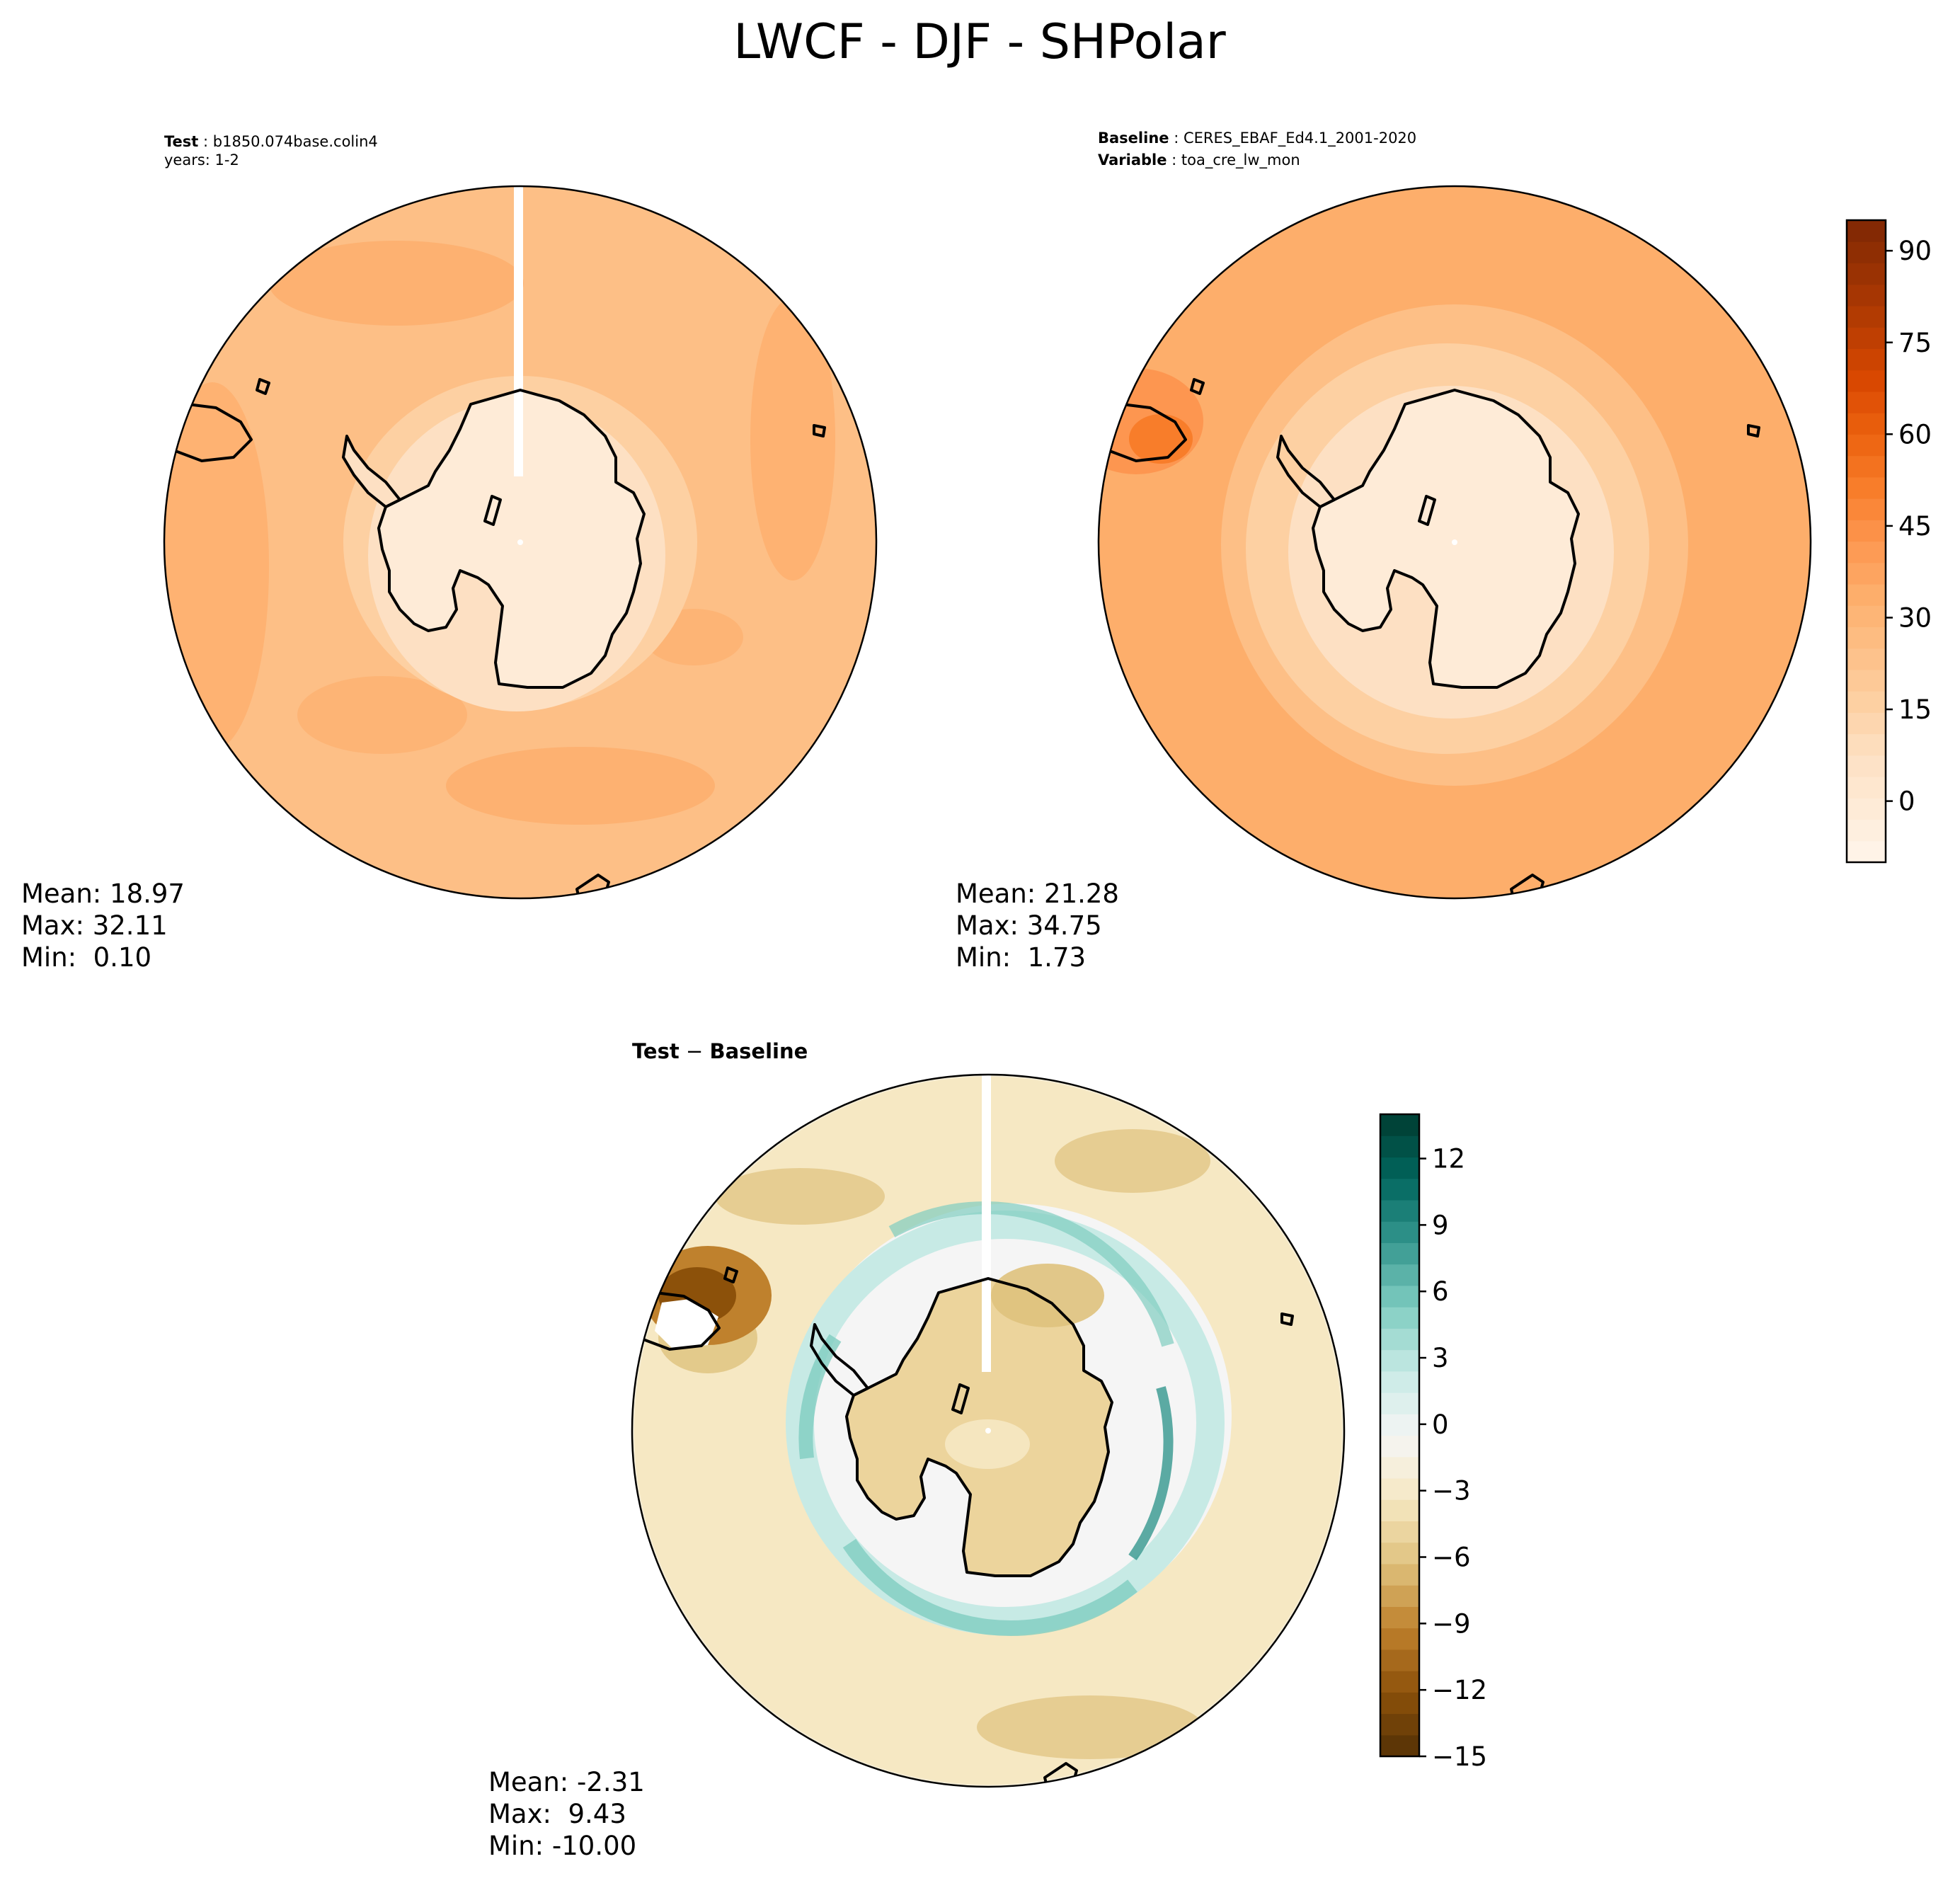 The width and height of the screenshot is (1960, 1888). I want to click on baseline-variable: toa_cre_lw_mon, so click(1240, 160).